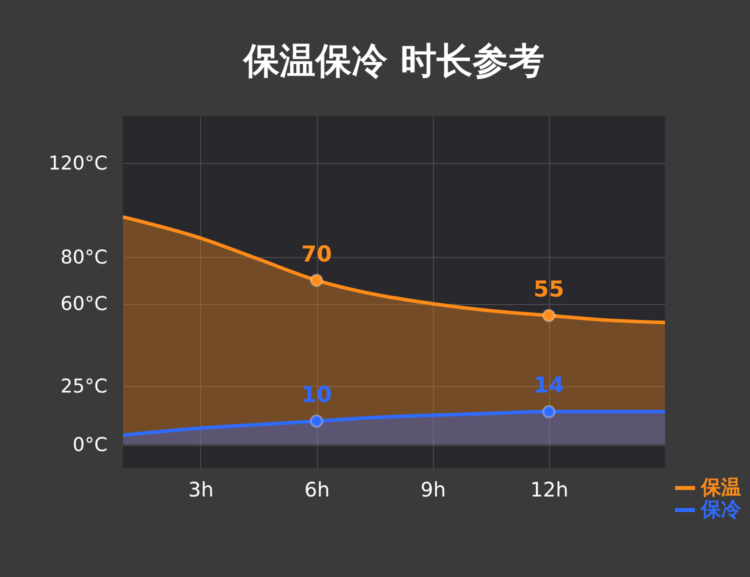 This screenshot has height=577, width=750. I want to click on y-tick-label: 60°C, so click(84, 304).